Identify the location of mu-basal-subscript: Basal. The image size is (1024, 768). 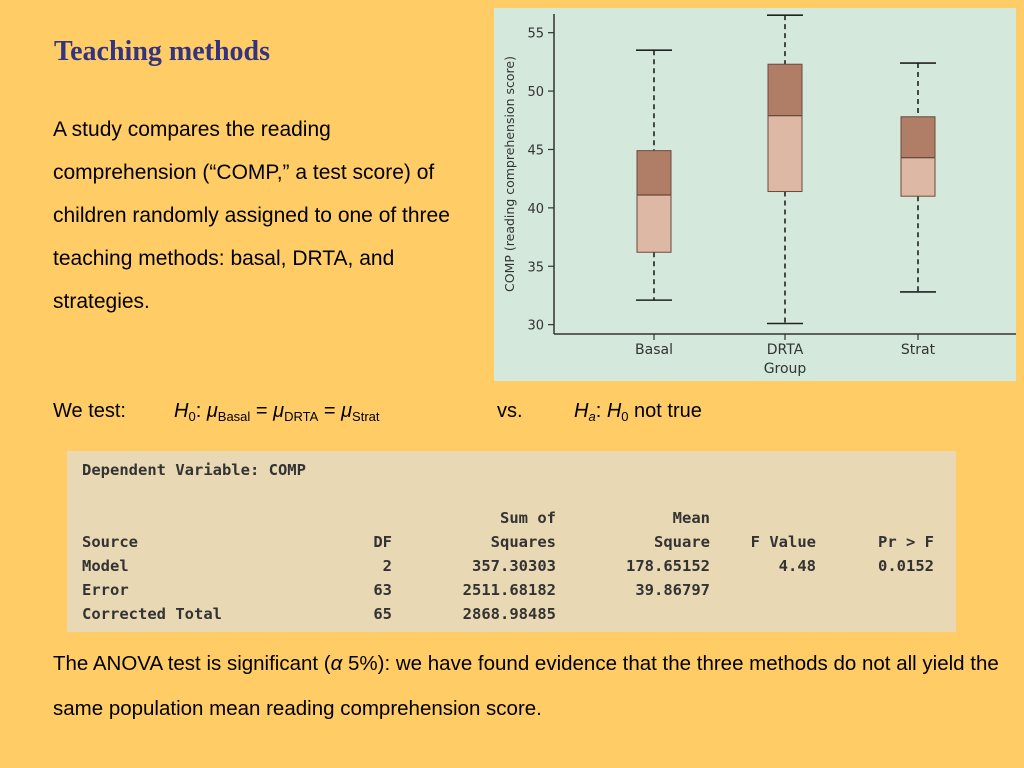
(234, 416).